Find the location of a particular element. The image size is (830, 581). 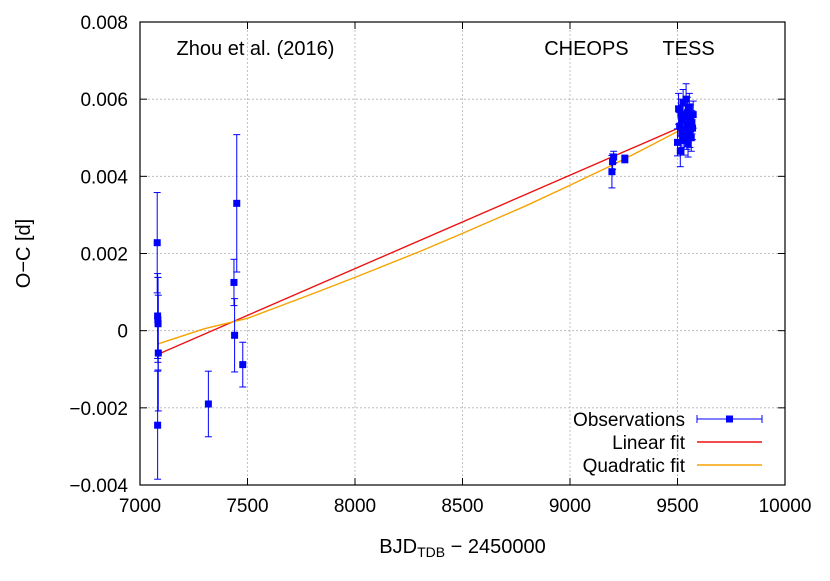

x-tick-label: 8500 is located at coordinates (462, 506).